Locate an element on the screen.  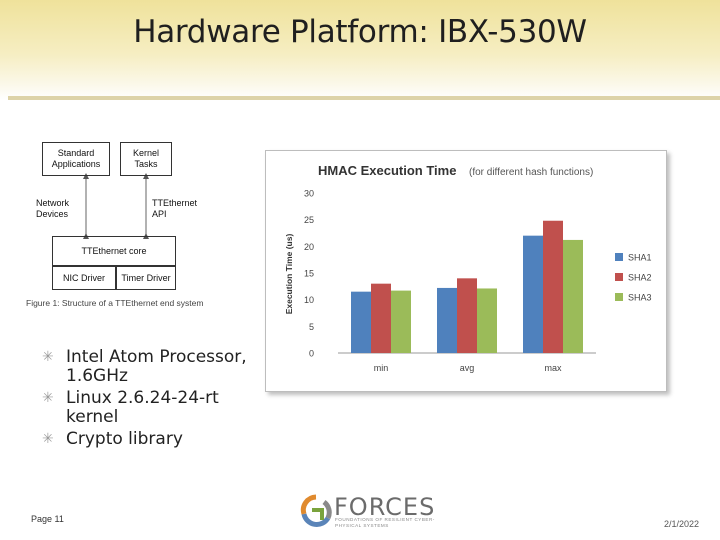
bar-sha1-min is located at coordinates (361, 322).